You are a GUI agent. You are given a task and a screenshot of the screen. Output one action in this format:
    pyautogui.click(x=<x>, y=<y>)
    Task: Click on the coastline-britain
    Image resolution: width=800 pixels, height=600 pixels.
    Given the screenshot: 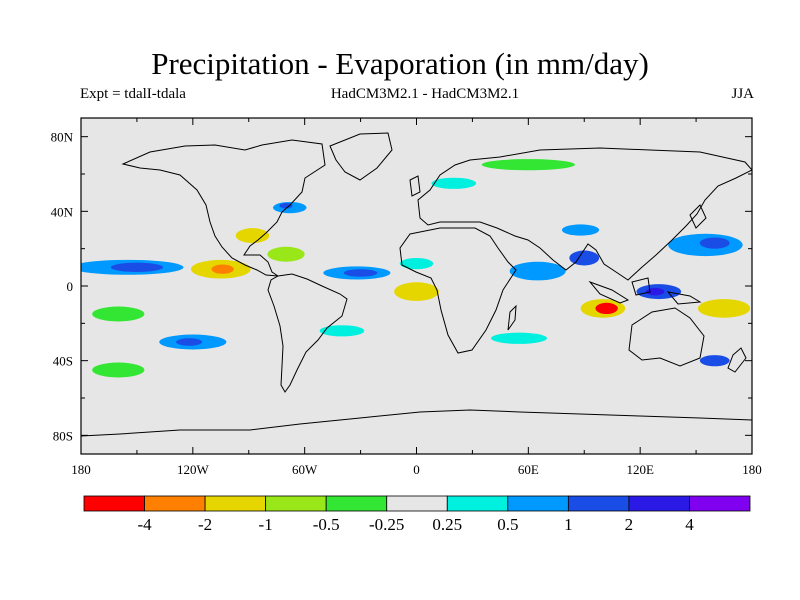 What is the action you would take?
    pyautogui.click(x=415, y=186)
    